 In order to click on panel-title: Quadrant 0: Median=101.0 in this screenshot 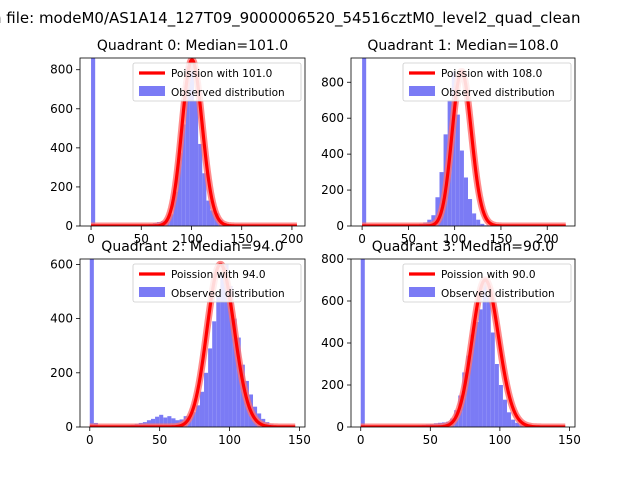, I will do `click(192, 46)`.